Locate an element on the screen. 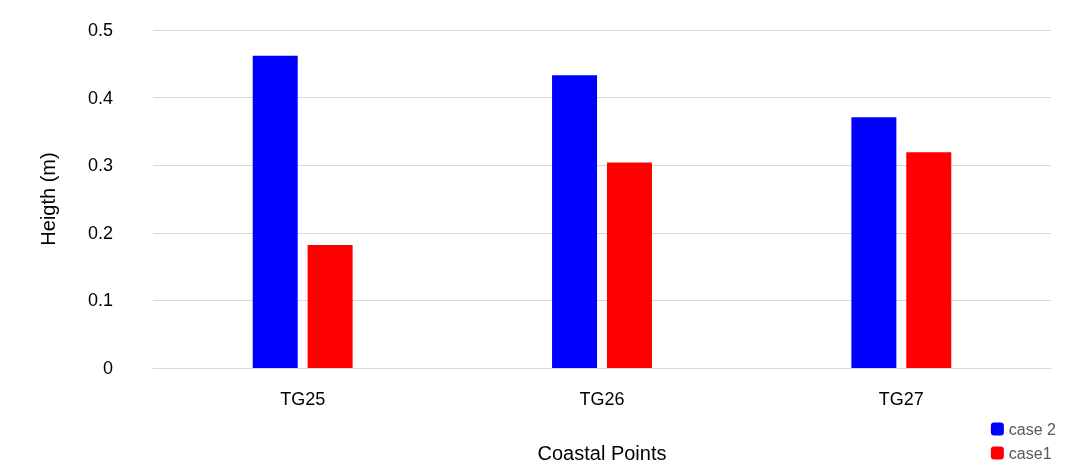 The height and width of the screenshot is (476, 1079). x-tick-label: TG26 is located at coordinates (602, 399).